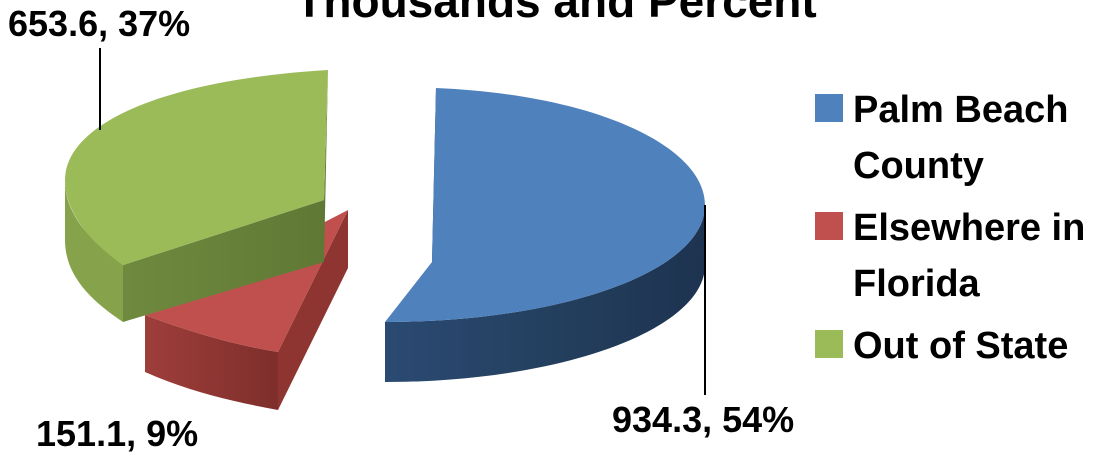 Image resolution: width=1112 pixels, height=454 pixels. Describe the element at coordinates (99, 23) in the screenshot. I see `data-label-out-of-state: 653.6, 37%` at that location.